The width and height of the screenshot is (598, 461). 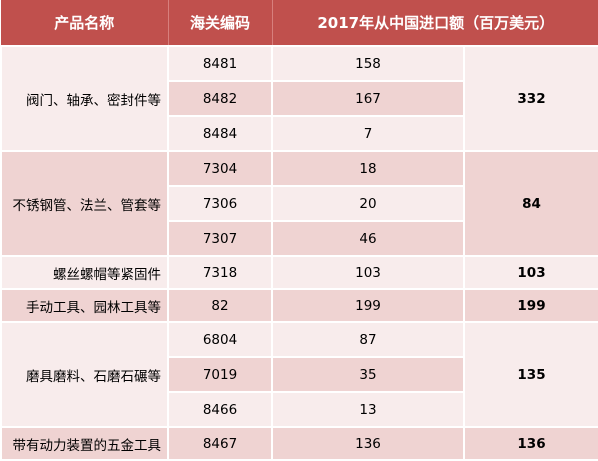 I want to click on value-cell: 103, so click(x=368, y=272).